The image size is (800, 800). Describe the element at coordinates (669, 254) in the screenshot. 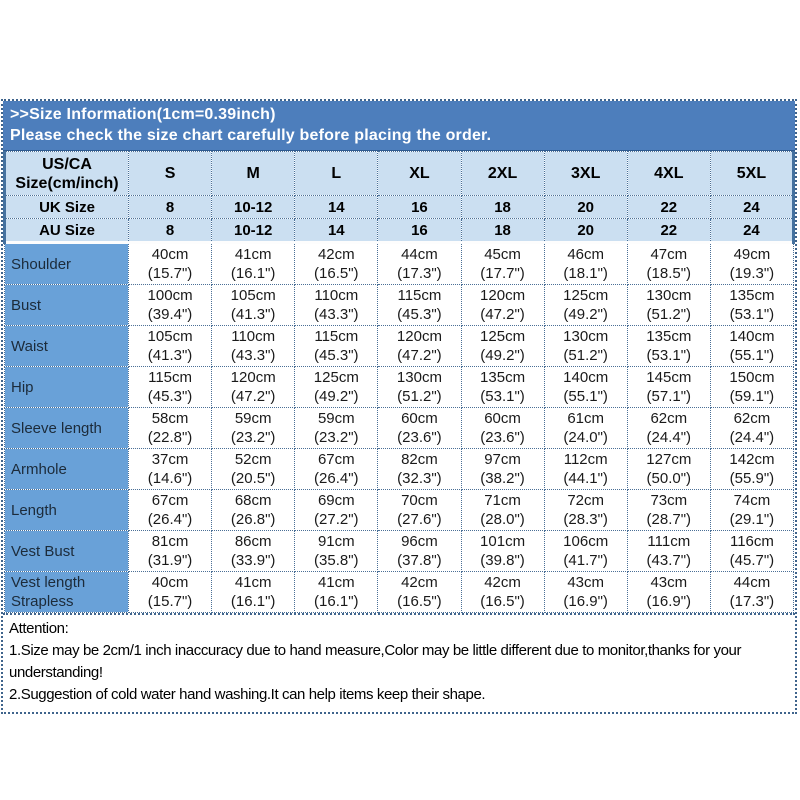

I see `cm-value: 47cm` at that location.